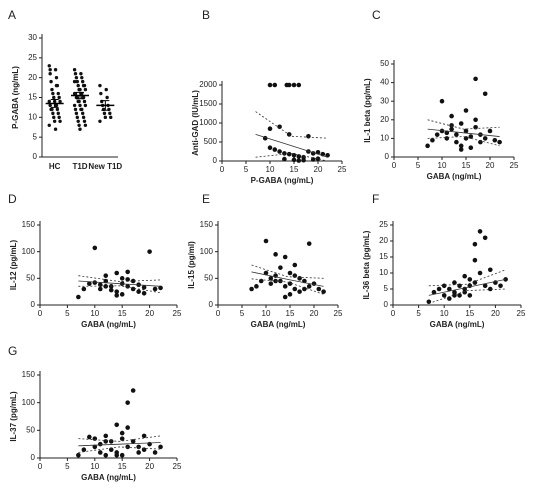 Image resolution: width=550 pixels, height=488 pixels. What do you see at coordinates (282, 180) in the screenshot?
I see `x-axis-label: P-GABA (ng/mL)` at bounding box center [282, 180].